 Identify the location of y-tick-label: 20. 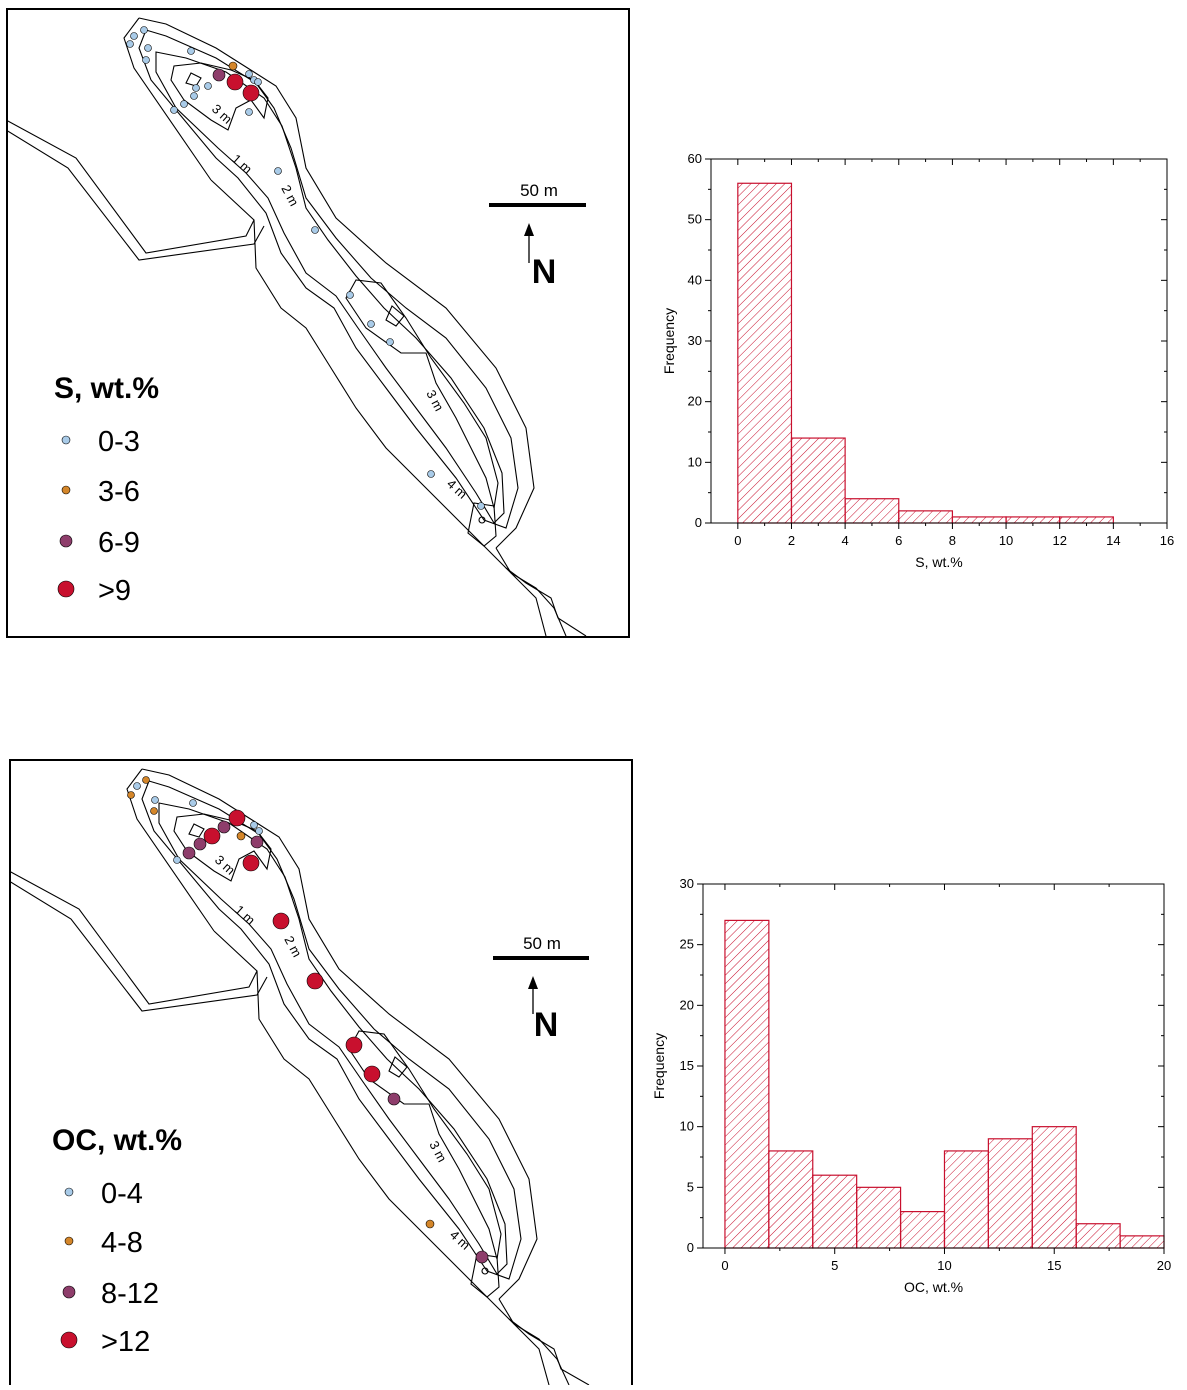
(687, 1004).